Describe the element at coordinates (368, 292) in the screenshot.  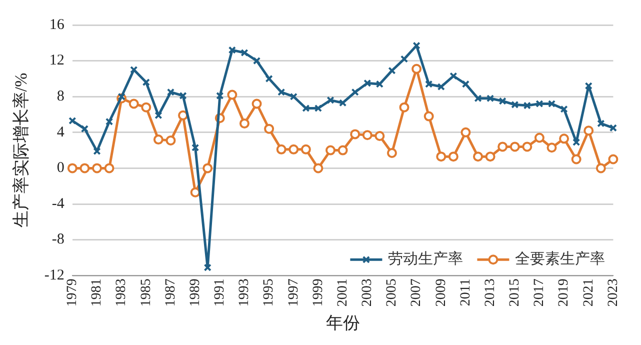
I see `x-tick-label: 2003` at that location.